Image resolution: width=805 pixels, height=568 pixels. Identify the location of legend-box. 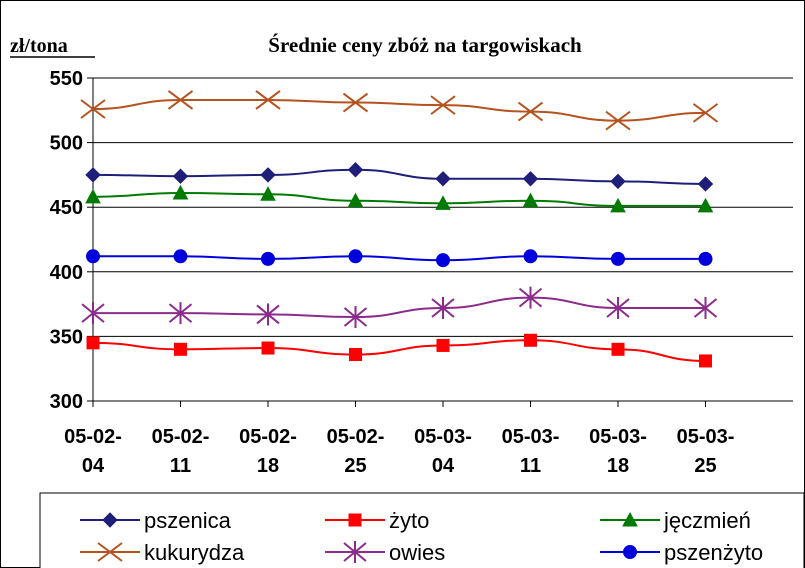
(422, 530).